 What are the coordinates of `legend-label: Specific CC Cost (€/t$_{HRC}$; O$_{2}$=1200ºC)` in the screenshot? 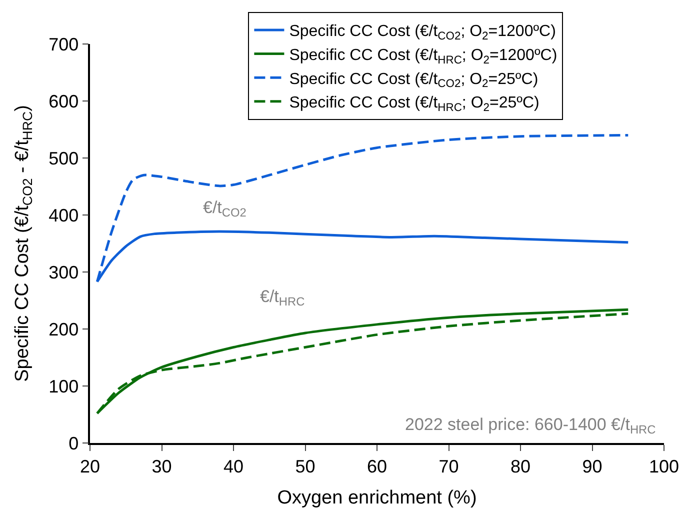 It's located at (423, 56).